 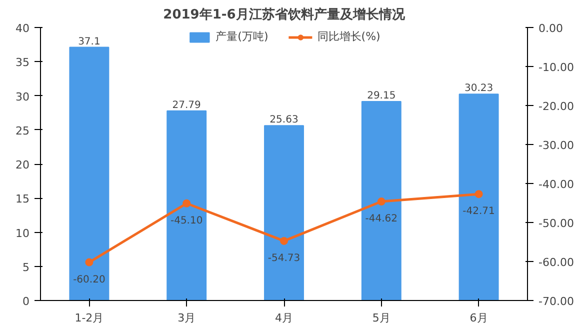 I want to click on data-label: 37.1, so click(x=89, y=42).